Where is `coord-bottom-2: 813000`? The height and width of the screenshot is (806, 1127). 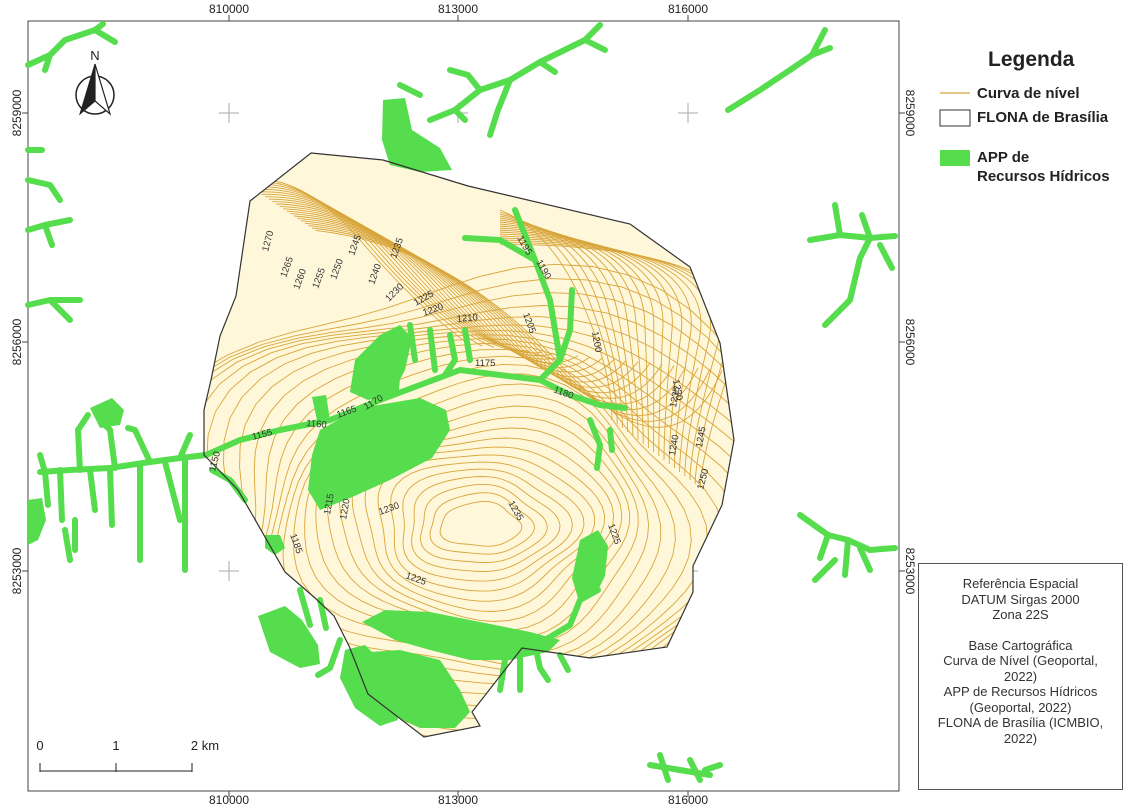 coord-bottom-2: 813000 is located at coordinates (458, 799).